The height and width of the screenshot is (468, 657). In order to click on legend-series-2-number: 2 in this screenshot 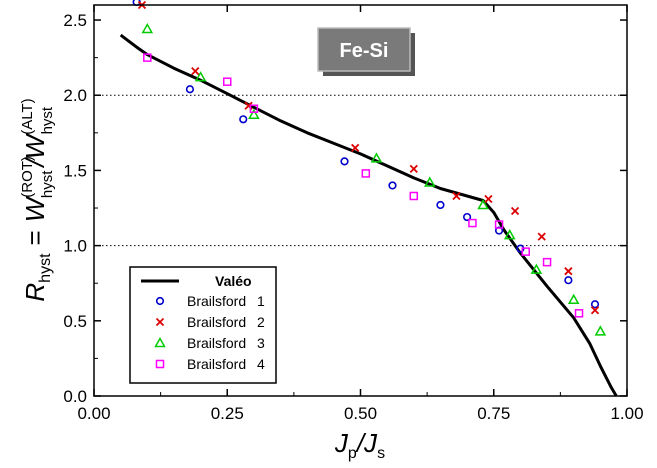, I will do `click(261, 322)`.